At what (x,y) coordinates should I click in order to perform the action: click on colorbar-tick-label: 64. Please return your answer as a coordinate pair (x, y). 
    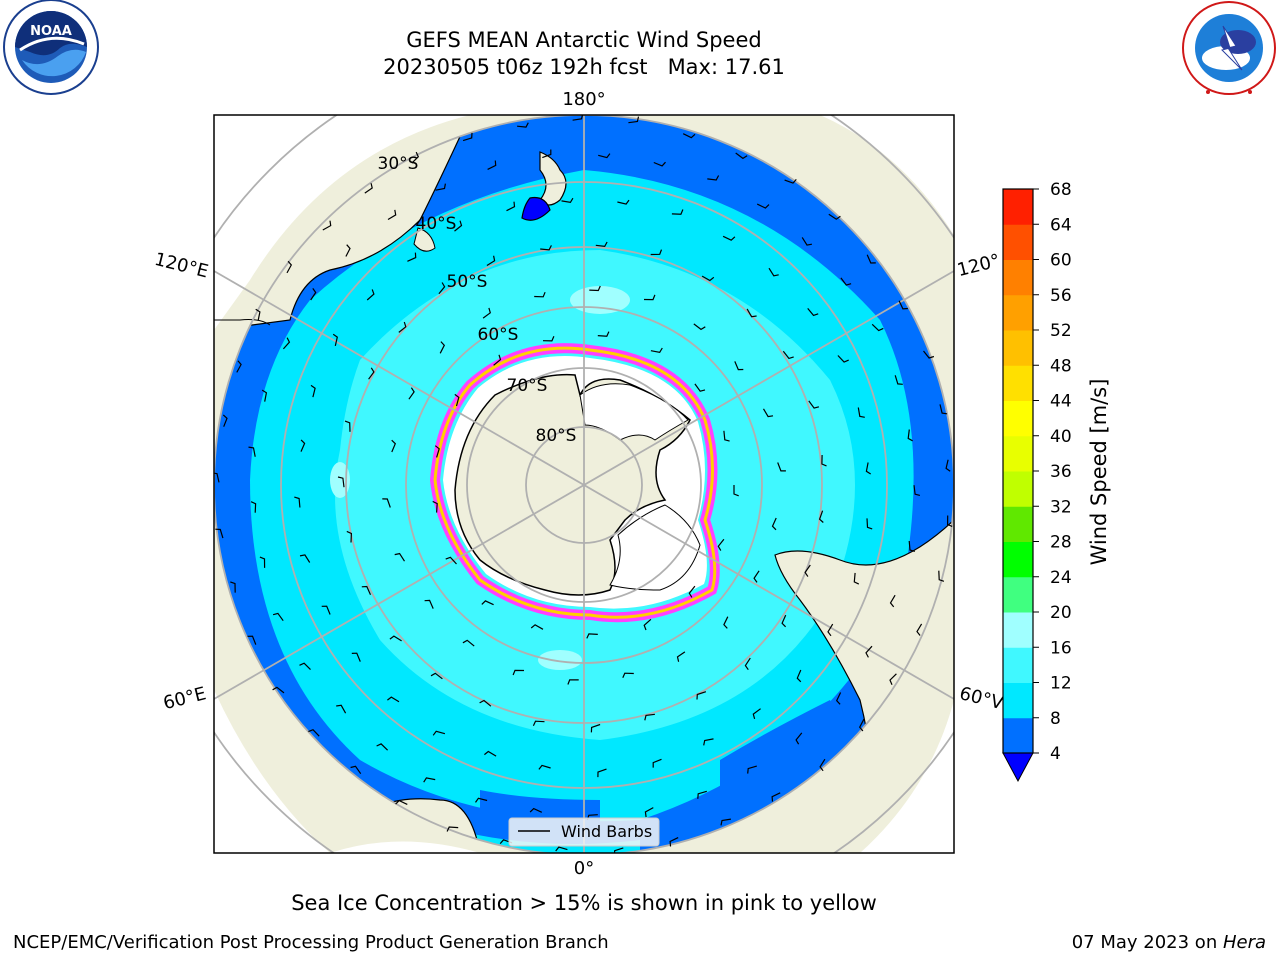
    Looking at the image, I should click on (1061, 225).